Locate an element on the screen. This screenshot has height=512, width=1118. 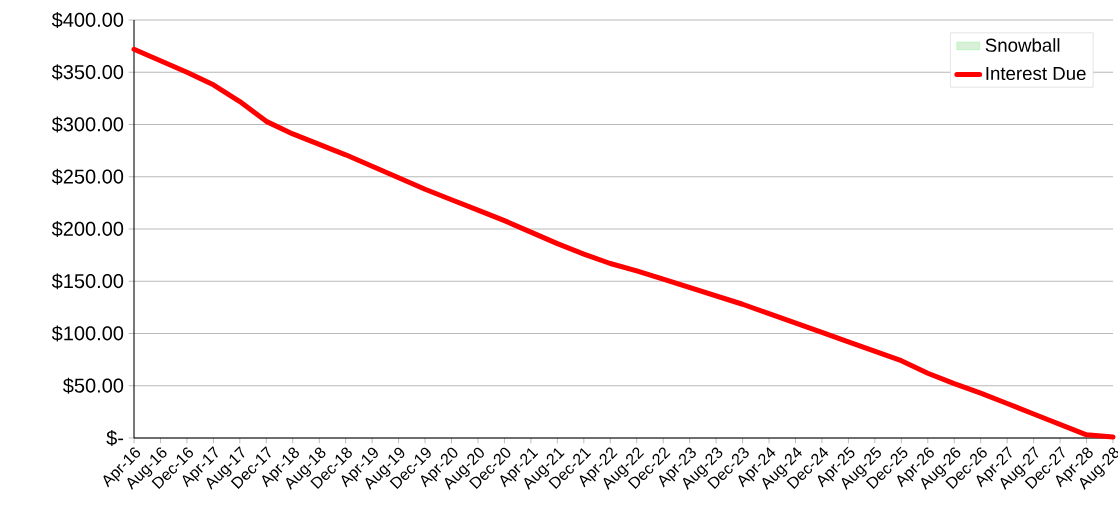
y-tick-label: $150.00 is located at coordinates (87, 281).